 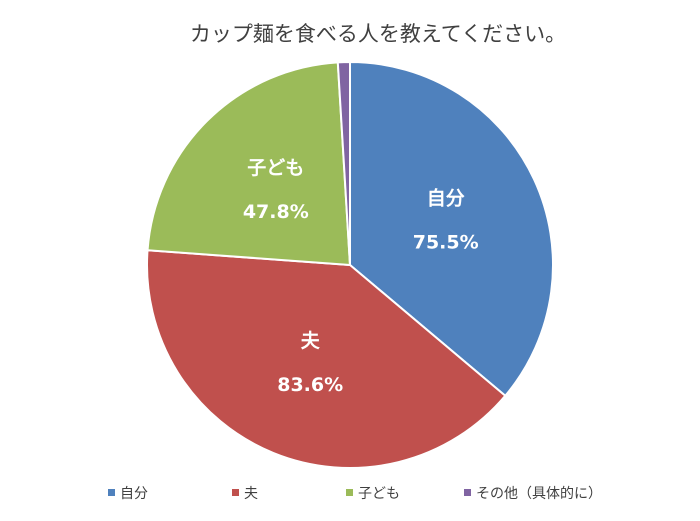 I want to click on legend-label-other: その他（具体的に）, so click(x=539, y=494).